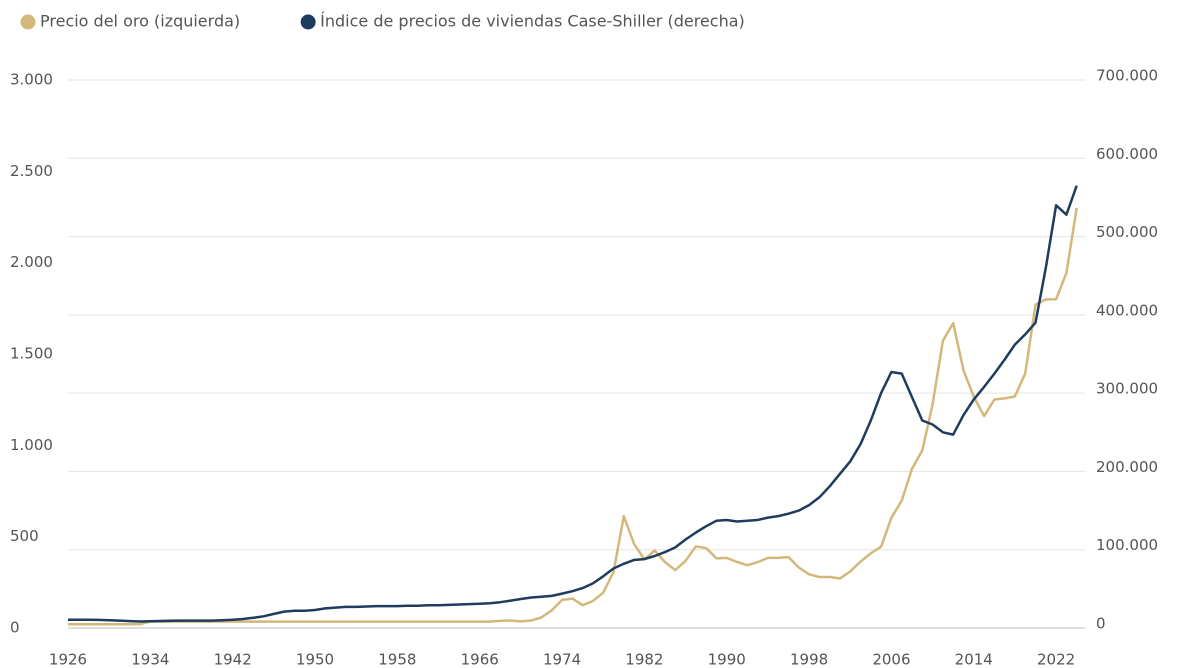 Image resolution: width=1177 pixels, height=668 pixels. What do you see at coordinates (24, 536) in the screenshot?
I see `y-tick-label: 500` at bounding box center [24, 536].